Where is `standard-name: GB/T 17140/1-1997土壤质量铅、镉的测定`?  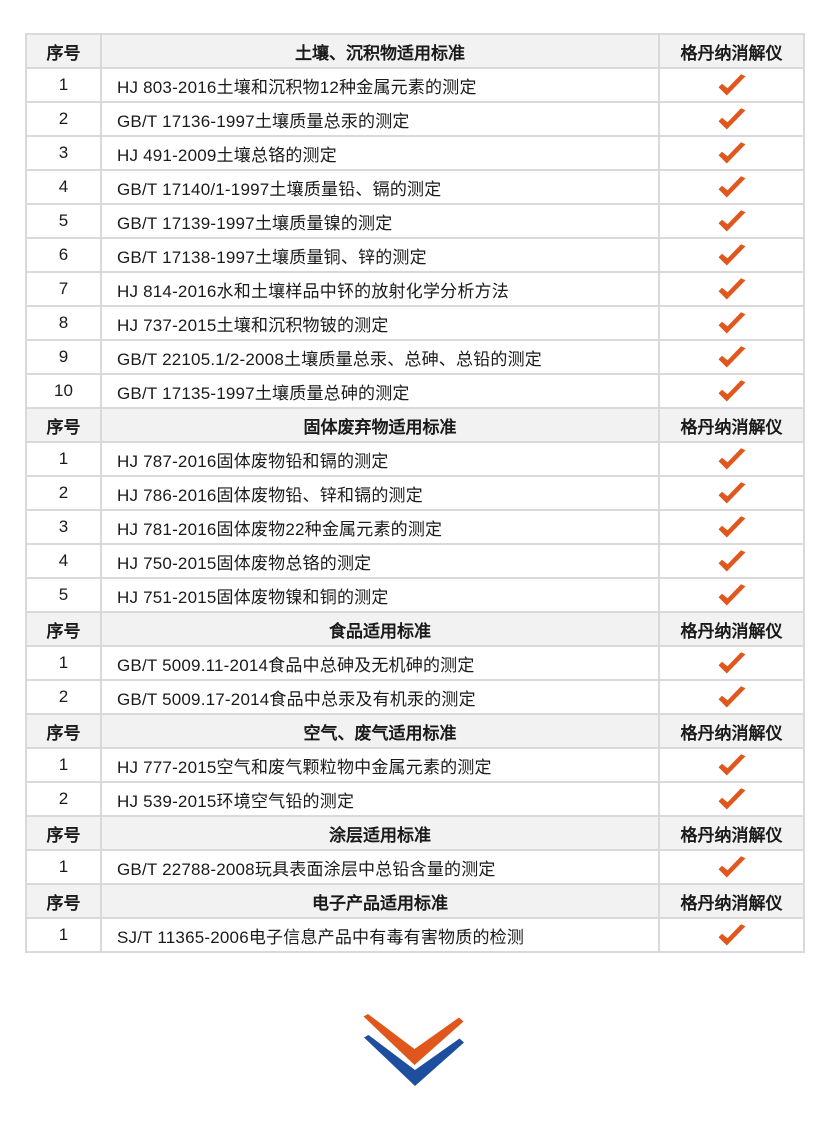
standard-name: GB/T 17140/1-1997土壤质量铅、镉的测定 is located at coordinates (380, 187).